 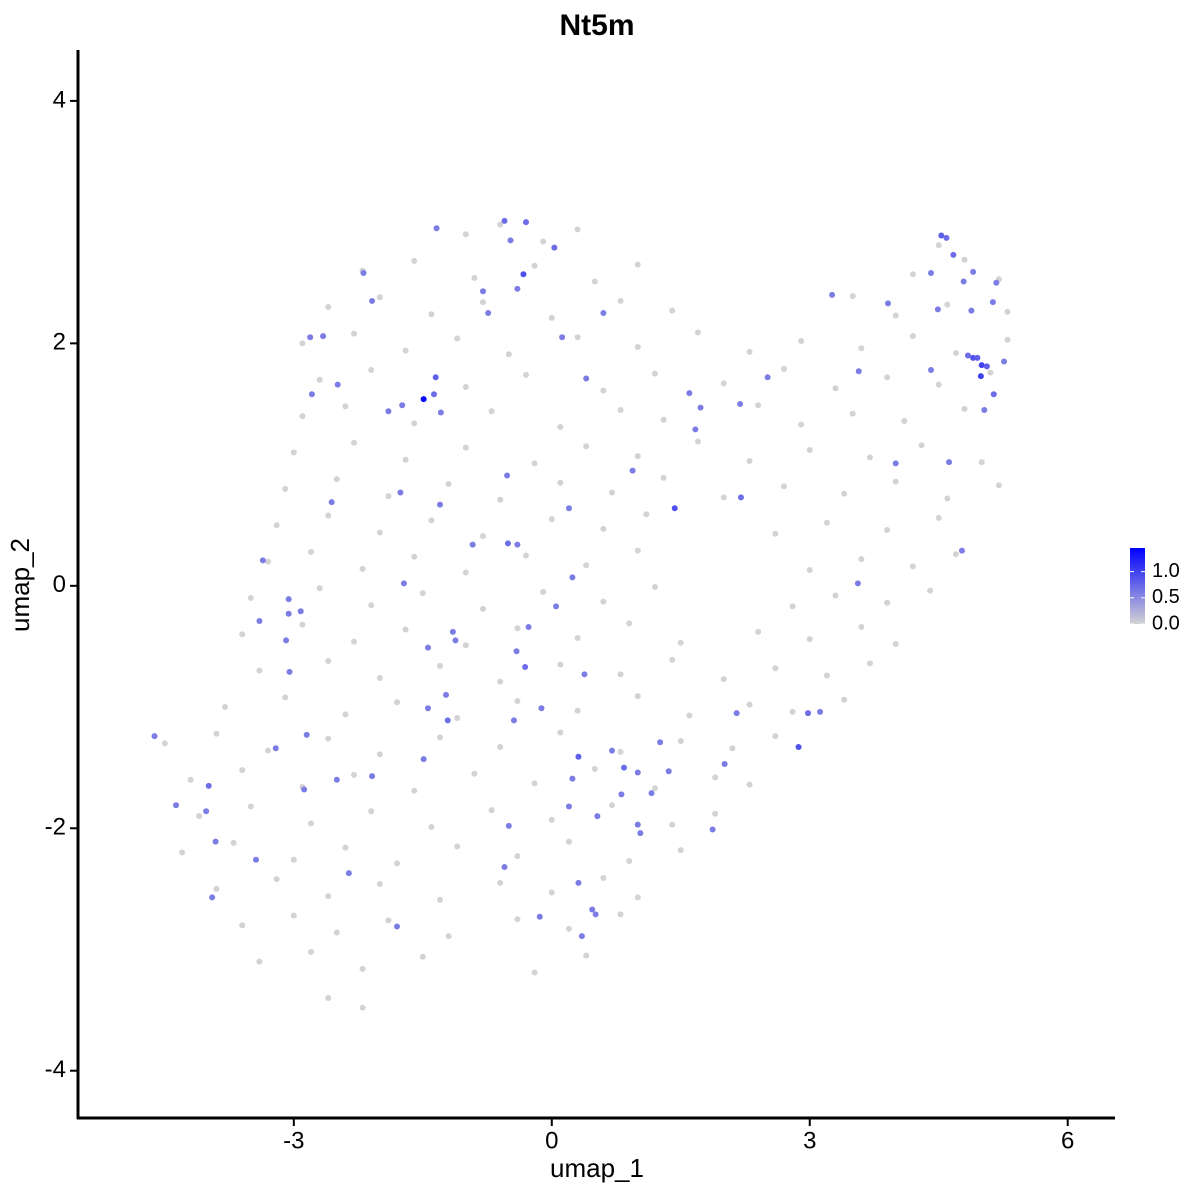 I want to click on colorbar, so click(x=1137, y=586).